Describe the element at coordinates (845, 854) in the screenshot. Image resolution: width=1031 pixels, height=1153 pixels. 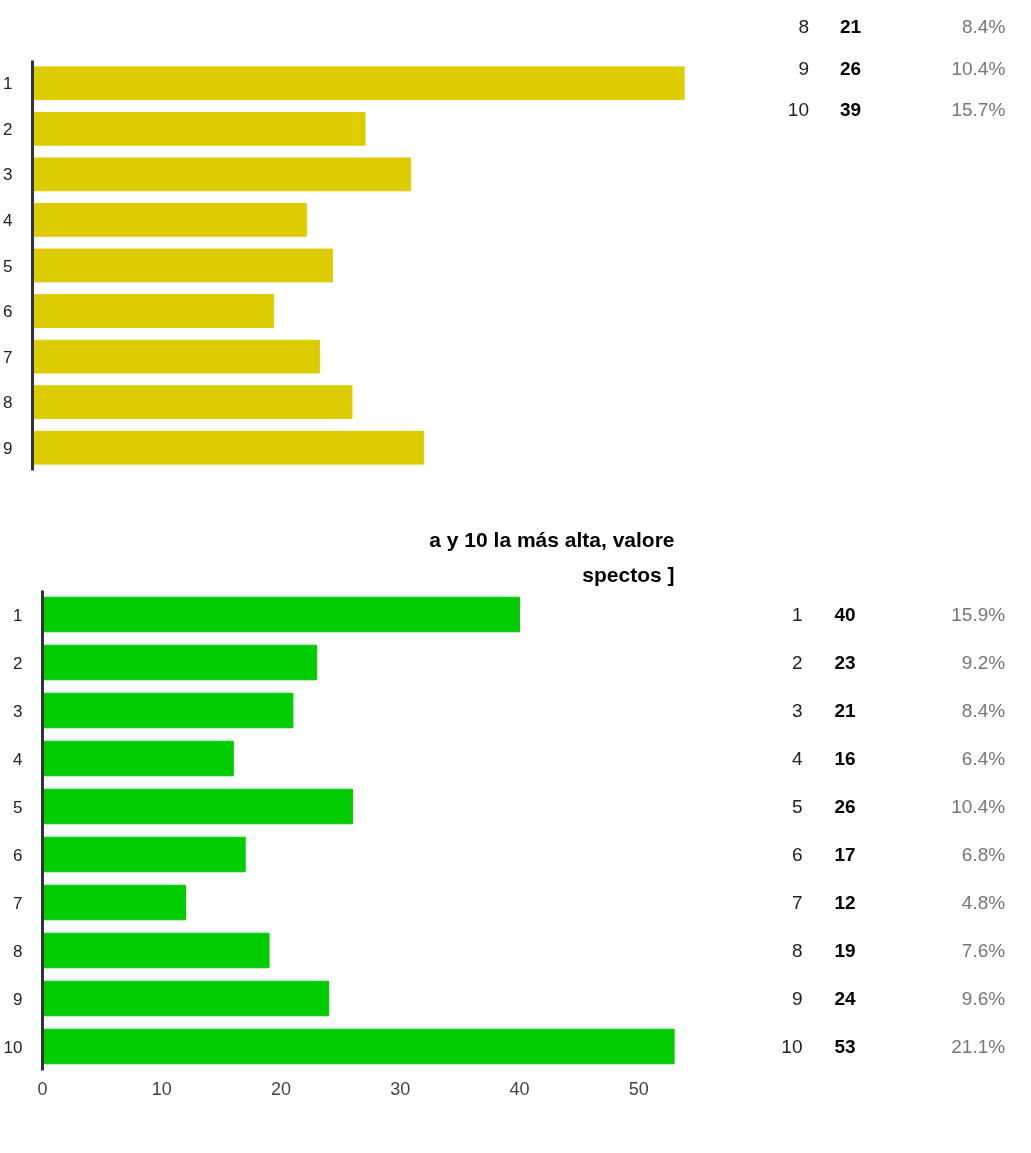
I see `data-label: 17` at that location.